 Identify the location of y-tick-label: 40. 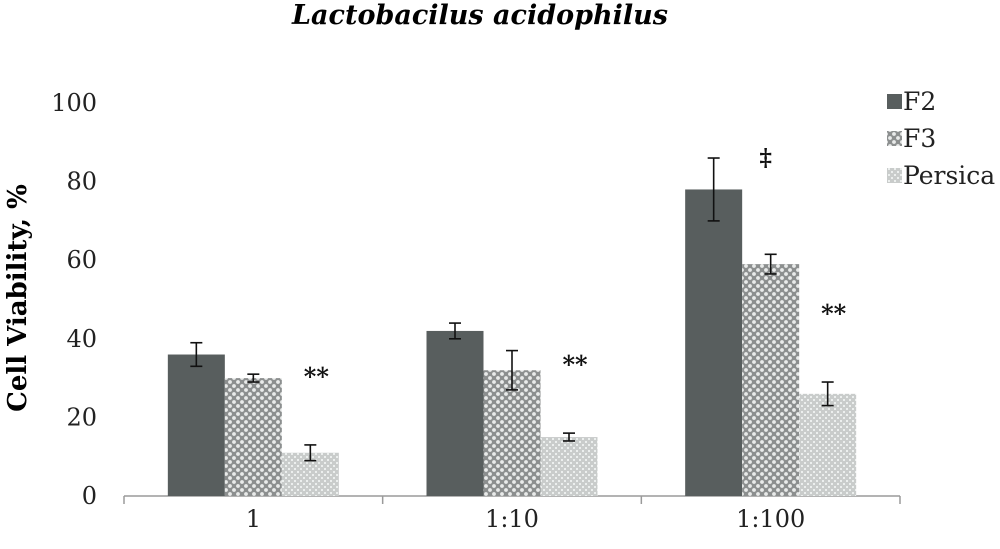
(81, 339).